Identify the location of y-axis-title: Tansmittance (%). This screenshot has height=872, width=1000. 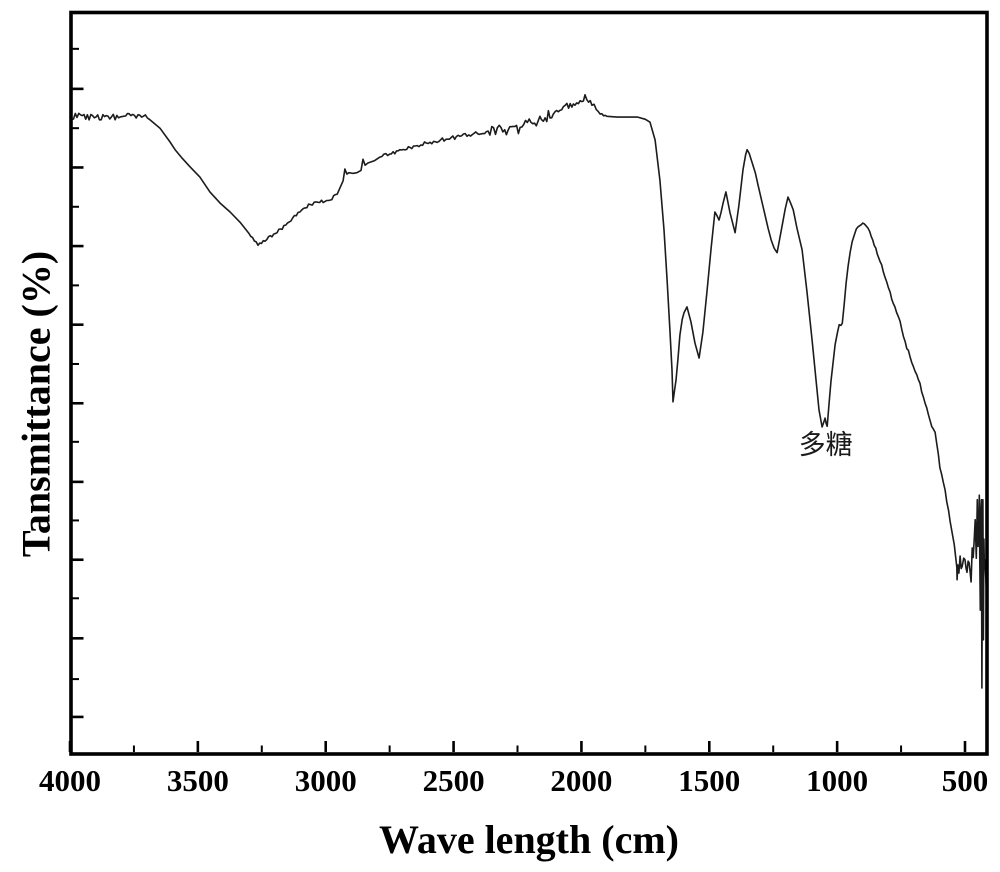
(36, 404).